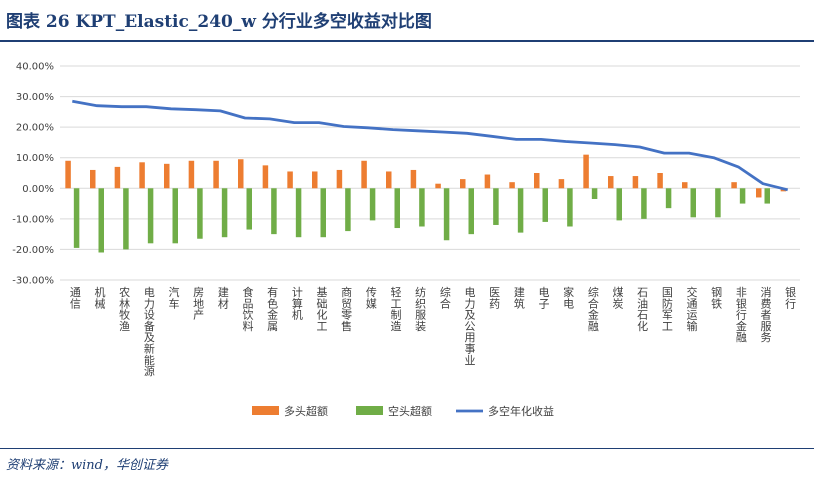 This screenshot has height=477, width=814. Describe the element at coordinates (219, 22) in the screenshot. I see `chart-title: 图表 26 KPT_Elastic_240_w 分行业多空收益对比图` at that location.